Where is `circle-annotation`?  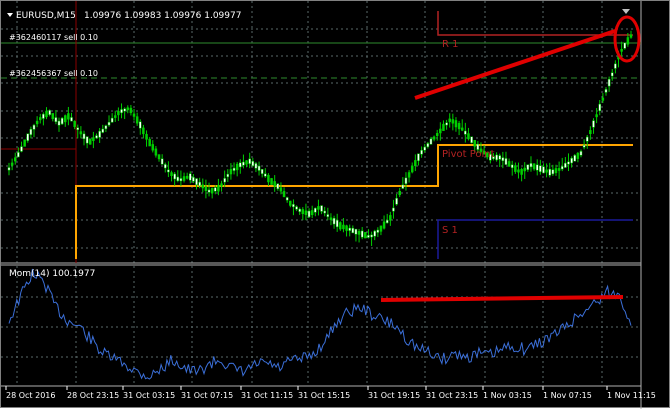
circle-annotation is located at coordinates (627, 39).